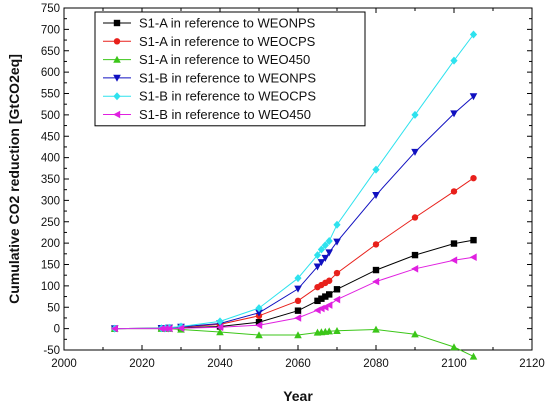 The width and height of the screenshot is (550, 407). I want to click on legend-item: S1-A in reference to WEOCPS, so click(209, 41).